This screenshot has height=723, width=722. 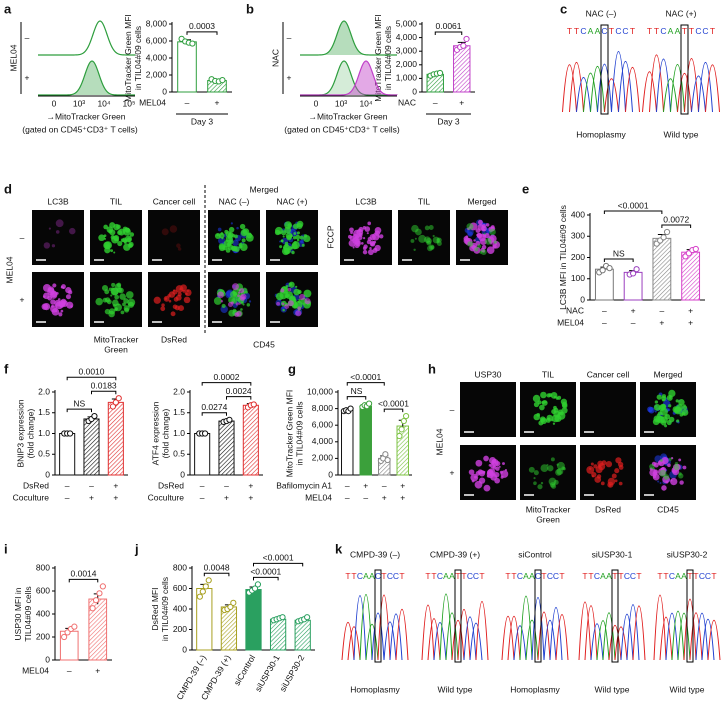 What do you see at coordinates (347, 116) in the screenshot?
I see `flow-x-label: →MitoTracker Green` at bounding box center [347, 116].